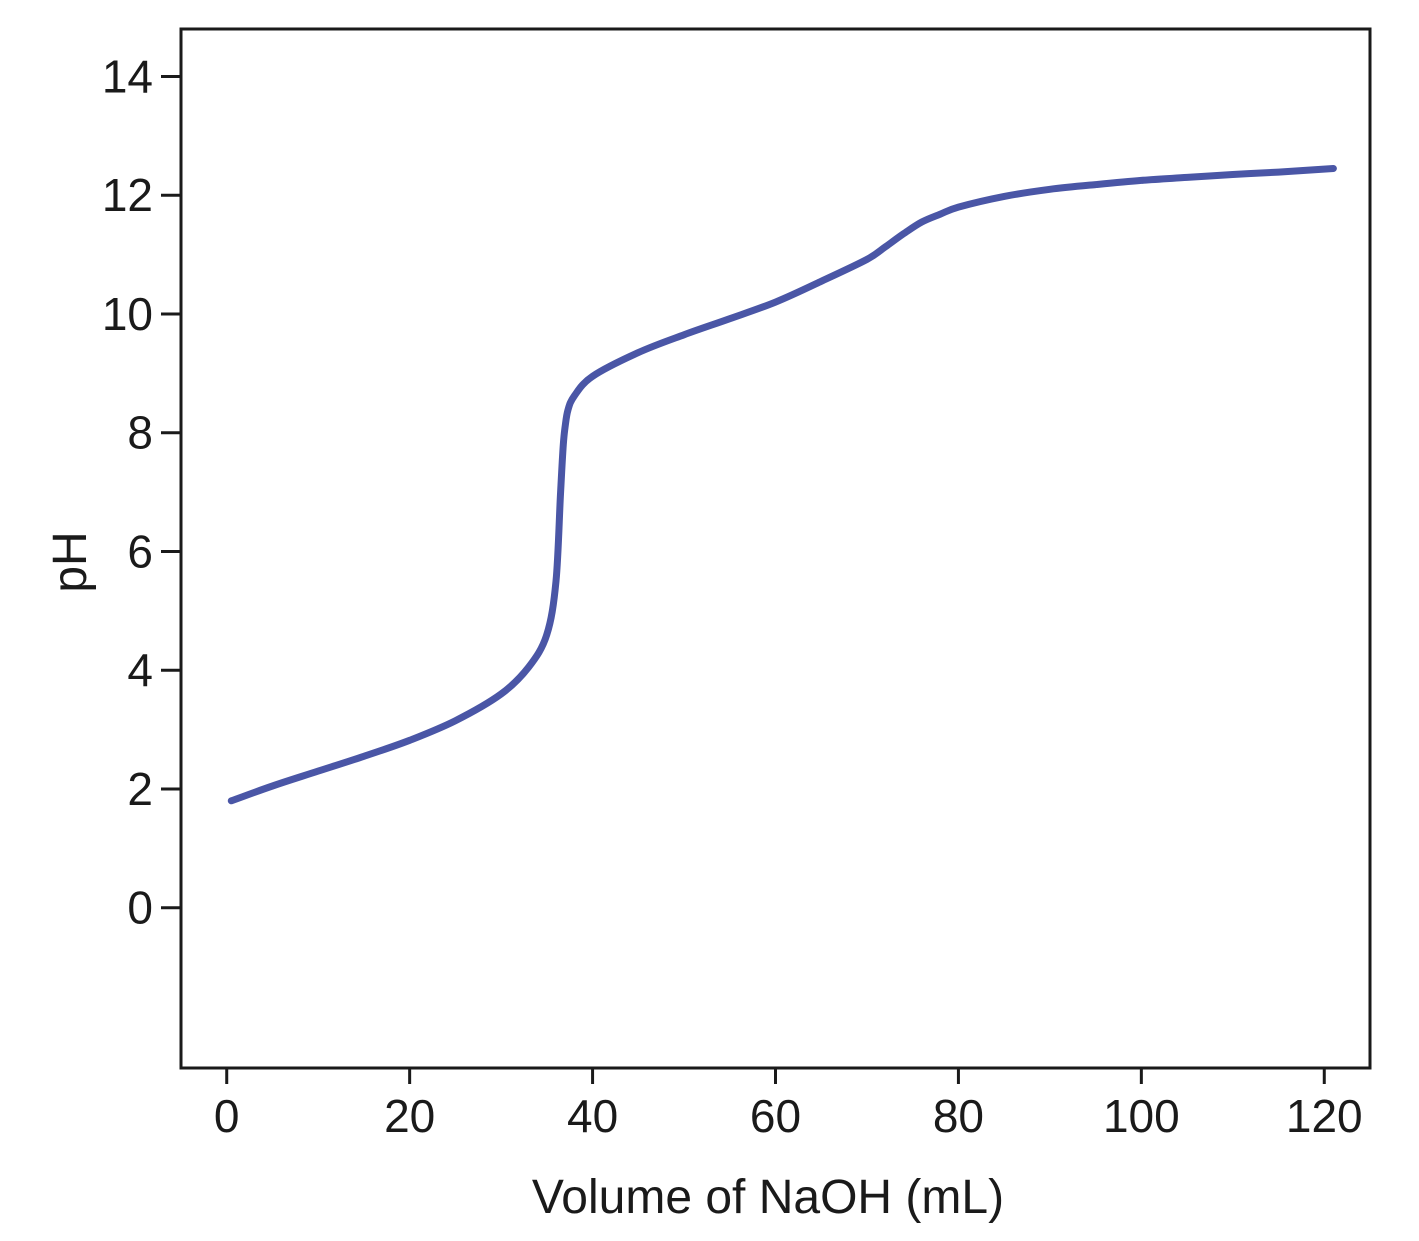 This screenshot has height=1241, width=1419. I want to click on x-tick-label: 60, so click(775, 1116).